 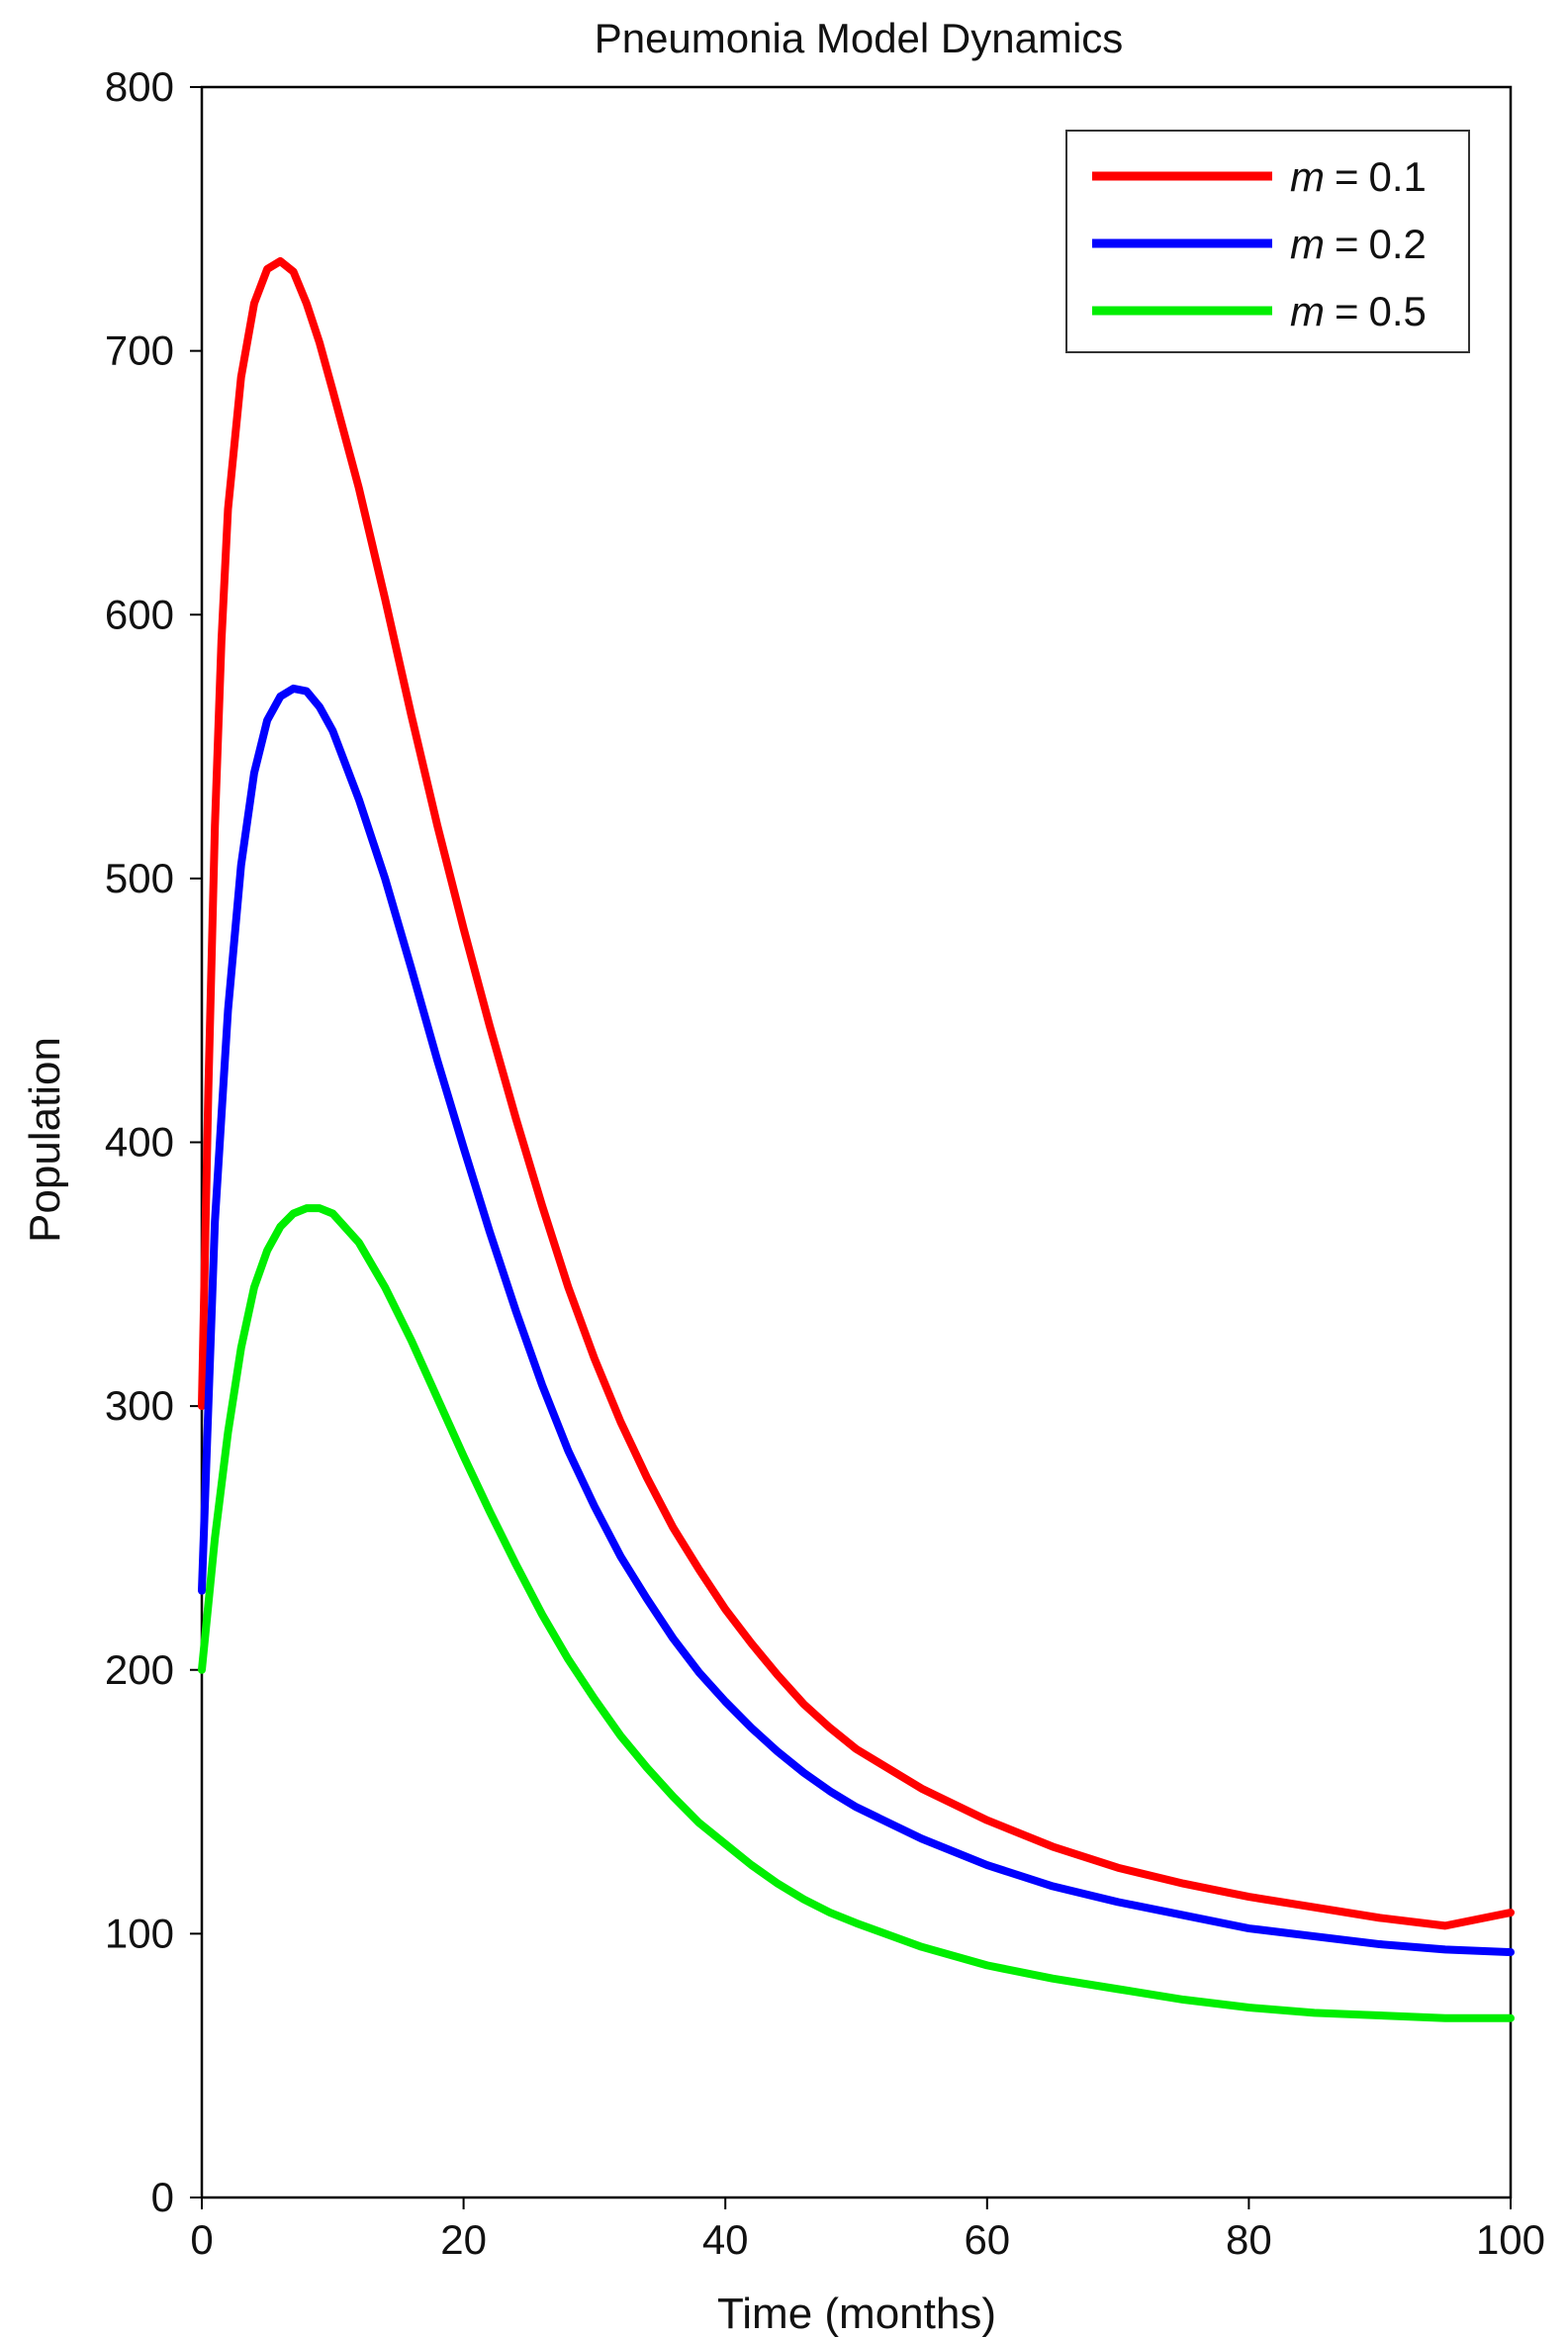 What do you see at coordinates (1398, 311) in the screenshot?
I see `legend-param: 0.5` at bounding box center [1398, 311].